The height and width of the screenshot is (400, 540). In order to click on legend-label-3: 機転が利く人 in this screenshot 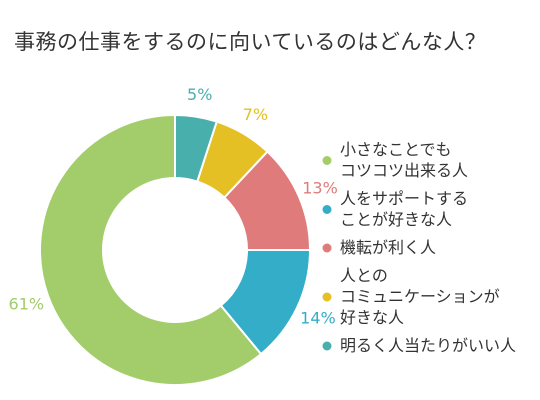, I will do `click(388, 247)`.